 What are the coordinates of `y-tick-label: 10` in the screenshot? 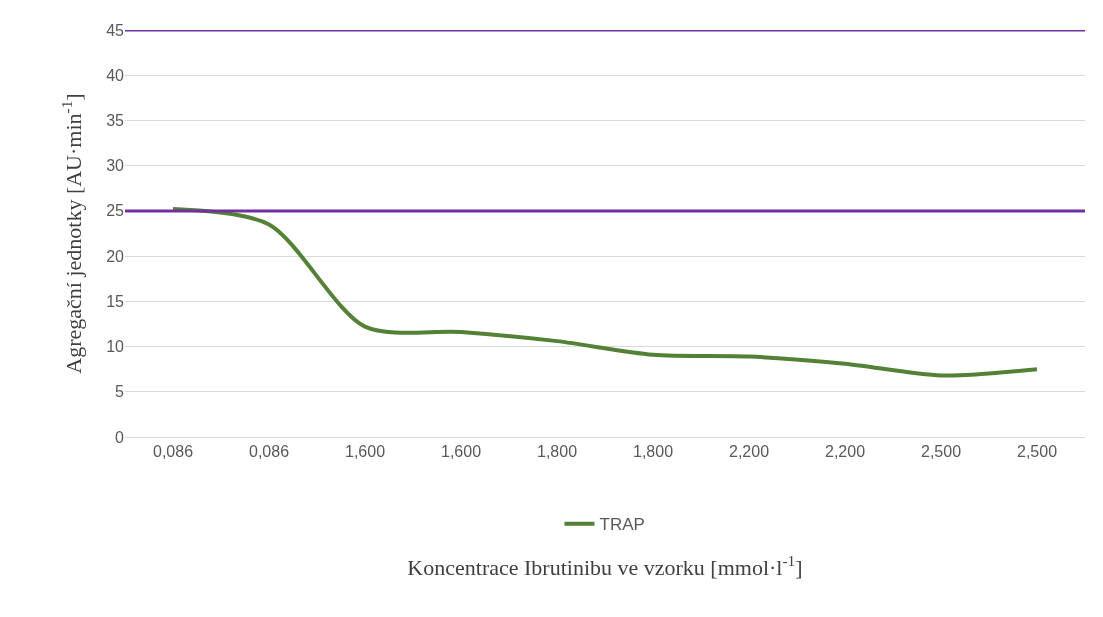 It's located at (115, 347).